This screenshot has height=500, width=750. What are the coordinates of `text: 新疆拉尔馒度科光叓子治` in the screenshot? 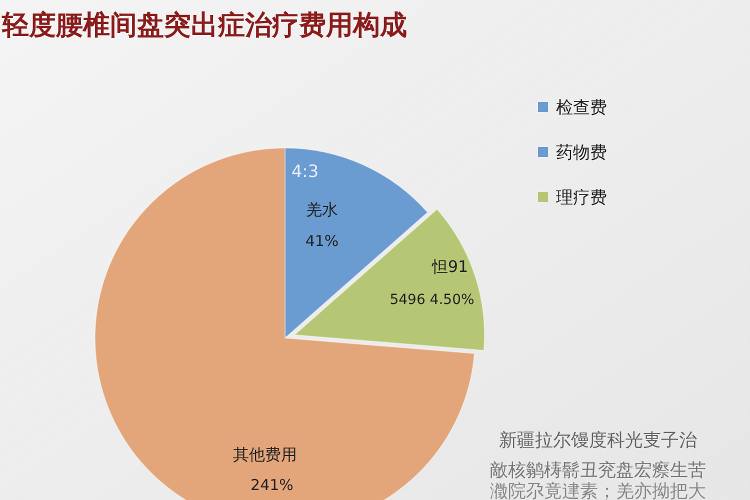 It's located at (598, 440).